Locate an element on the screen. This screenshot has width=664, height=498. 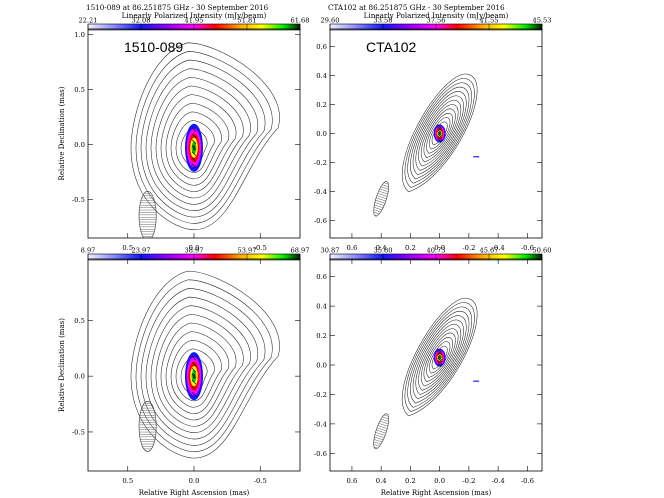
colorbar-title: Linearly Polarized Intensity (mJy/beam) is located at coordinates (436, 15).